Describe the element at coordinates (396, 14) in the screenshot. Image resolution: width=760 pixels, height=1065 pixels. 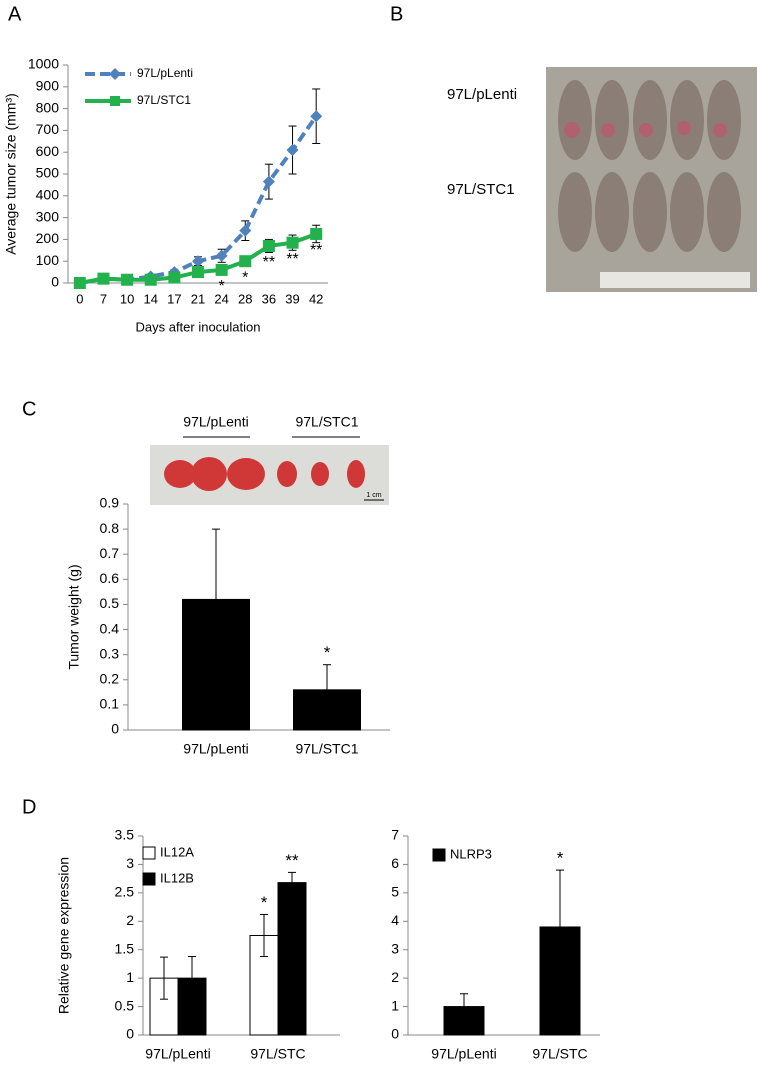
I see `panel-label: B` at that location.